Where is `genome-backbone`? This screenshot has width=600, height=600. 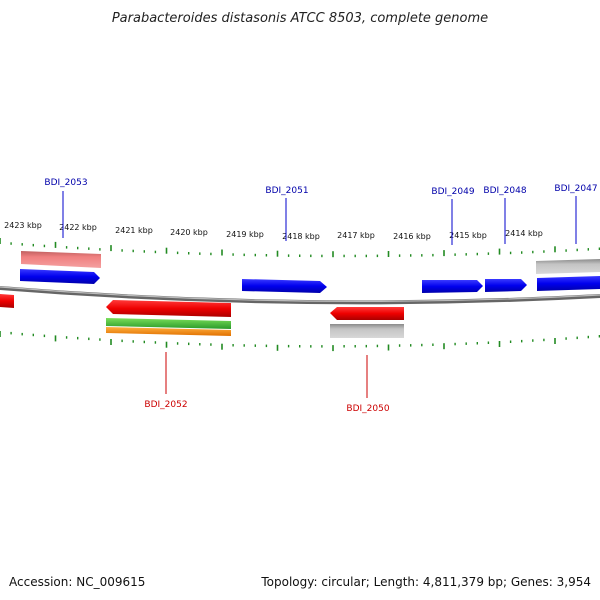
genome-backbone is located at coordinates (300, 295).